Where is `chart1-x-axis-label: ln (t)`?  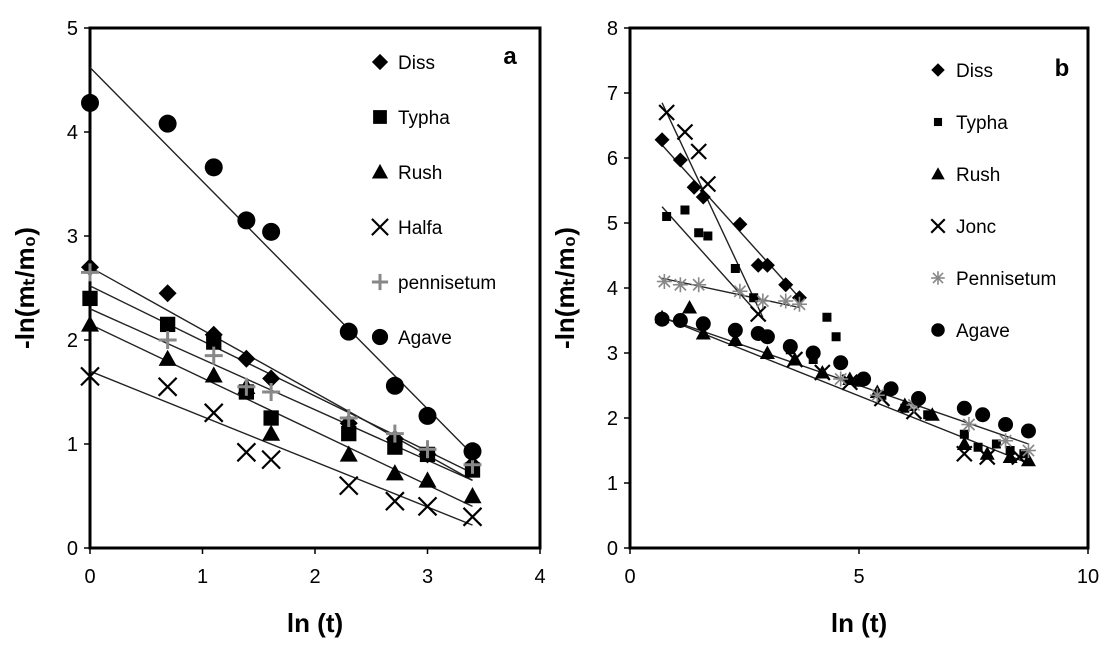
chart1-x-axis-label: ln (t) is located at coordinates (859, 623).